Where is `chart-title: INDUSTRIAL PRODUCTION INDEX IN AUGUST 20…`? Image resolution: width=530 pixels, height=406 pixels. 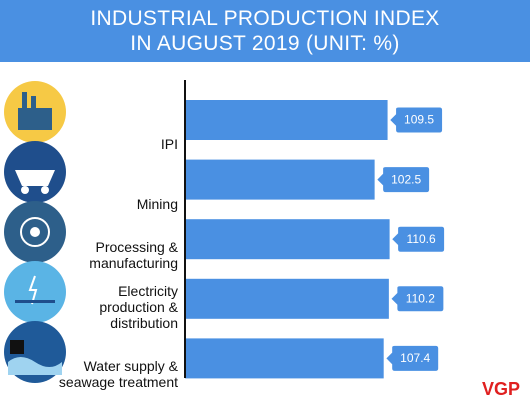
chart-title: INDUSTRIAL PRODUCTION INDEX IN AUGUST 20… is located at coordinates (265, 31).